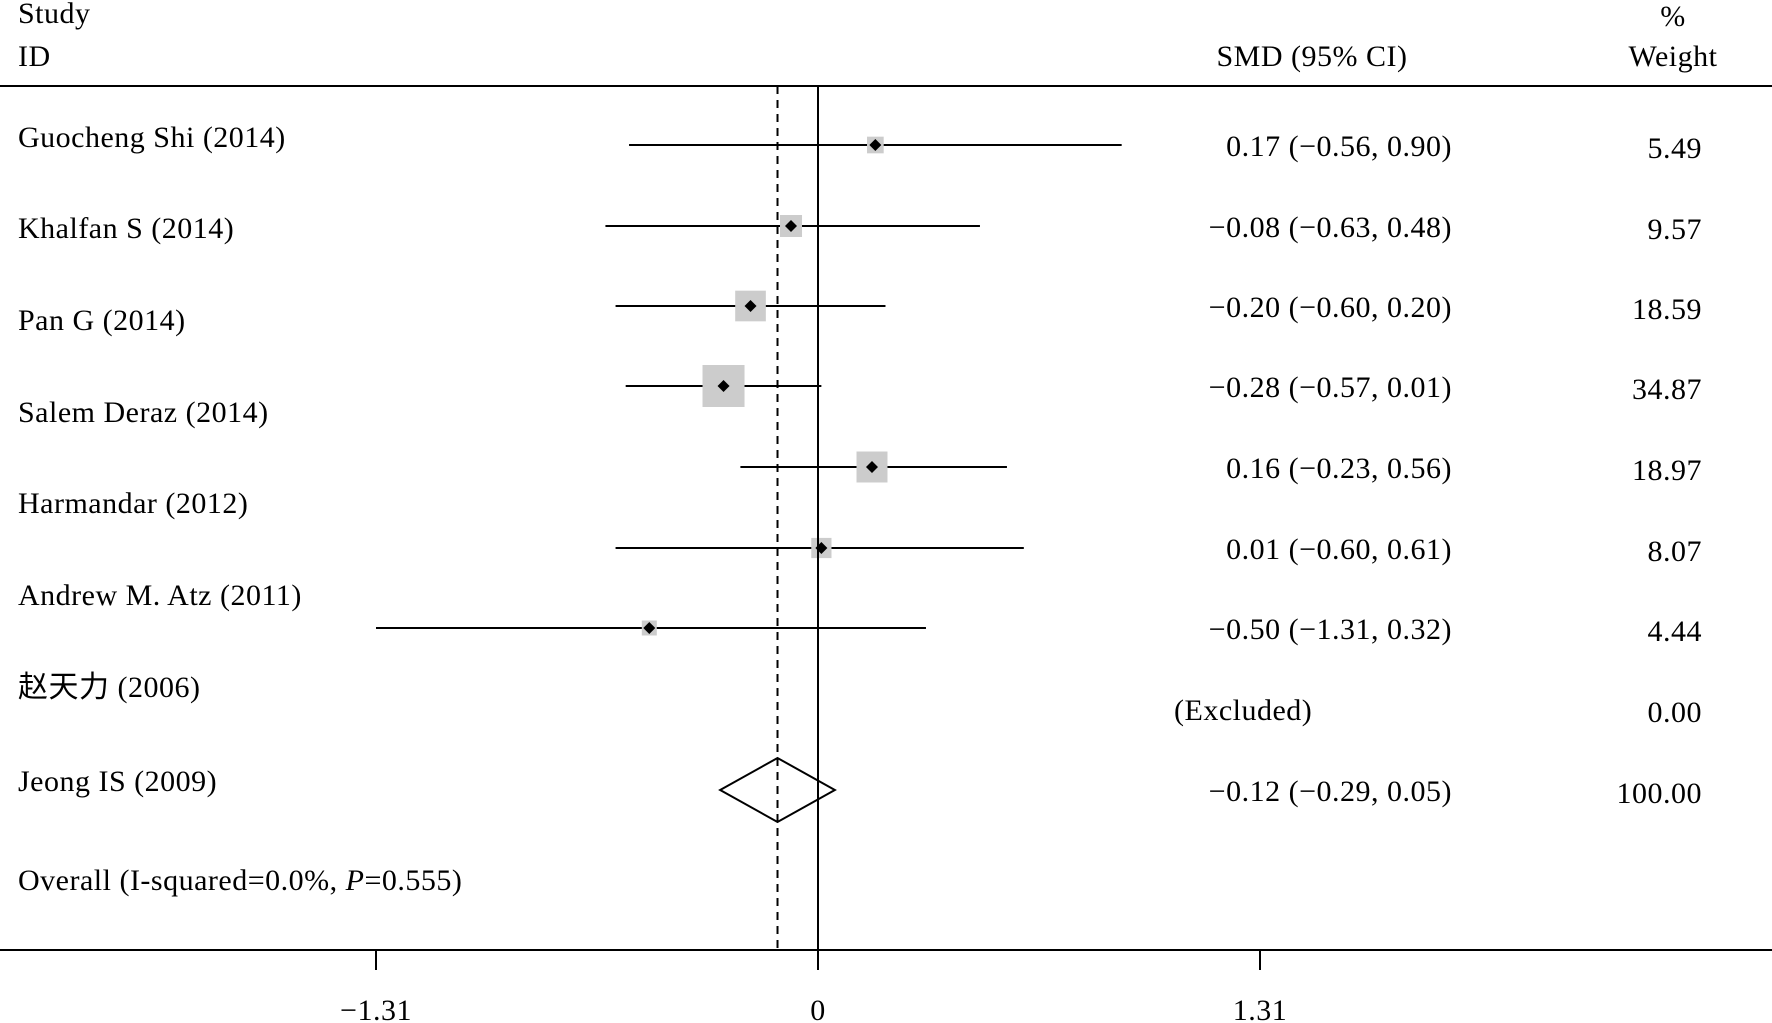  Describe the element at coordinates (102, 320) in the screenshot. I see `study-label: Pan G (2014)` at that location.